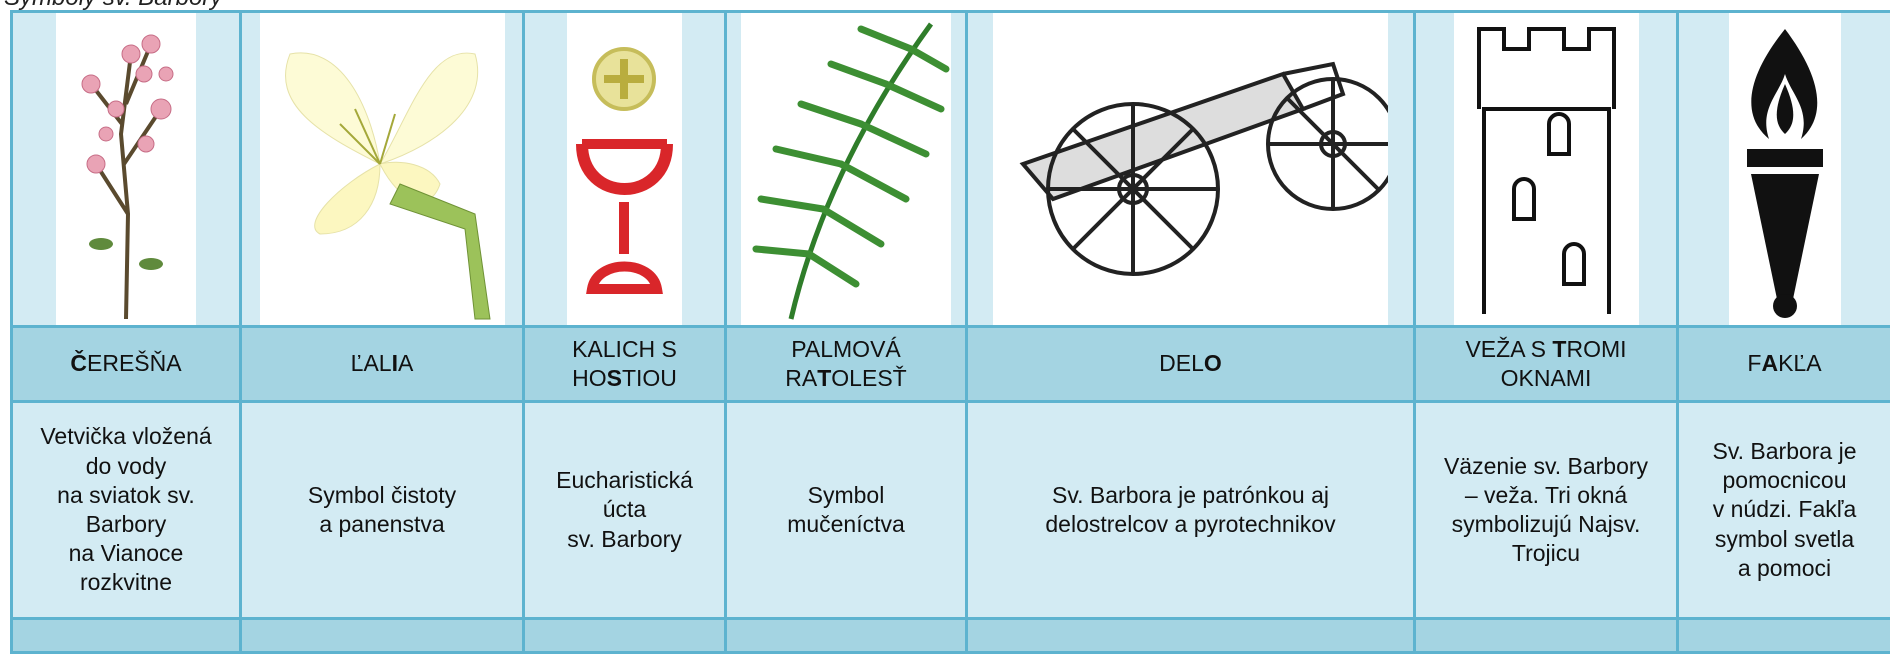 The image size is (1890, 654). I want to click on header-bold: I, so click(394, 363).